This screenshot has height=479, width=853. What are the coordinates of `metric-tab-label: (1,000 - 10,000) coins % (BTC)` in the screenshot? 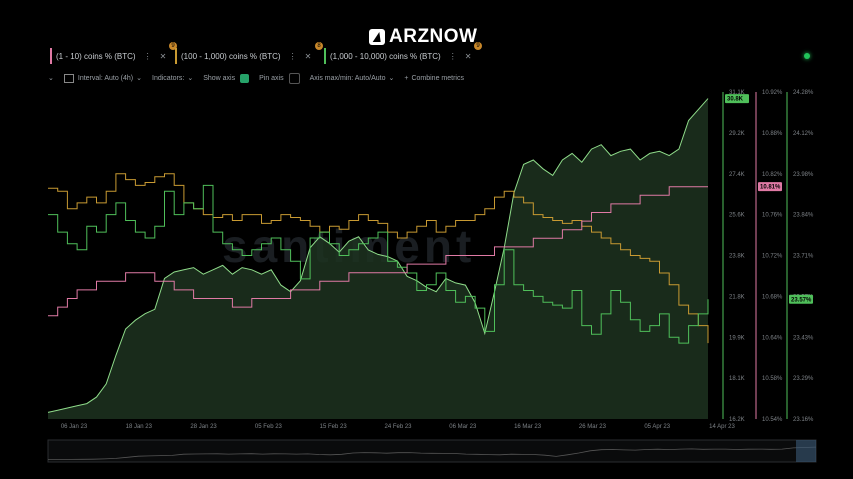 It's located at (385, 56).